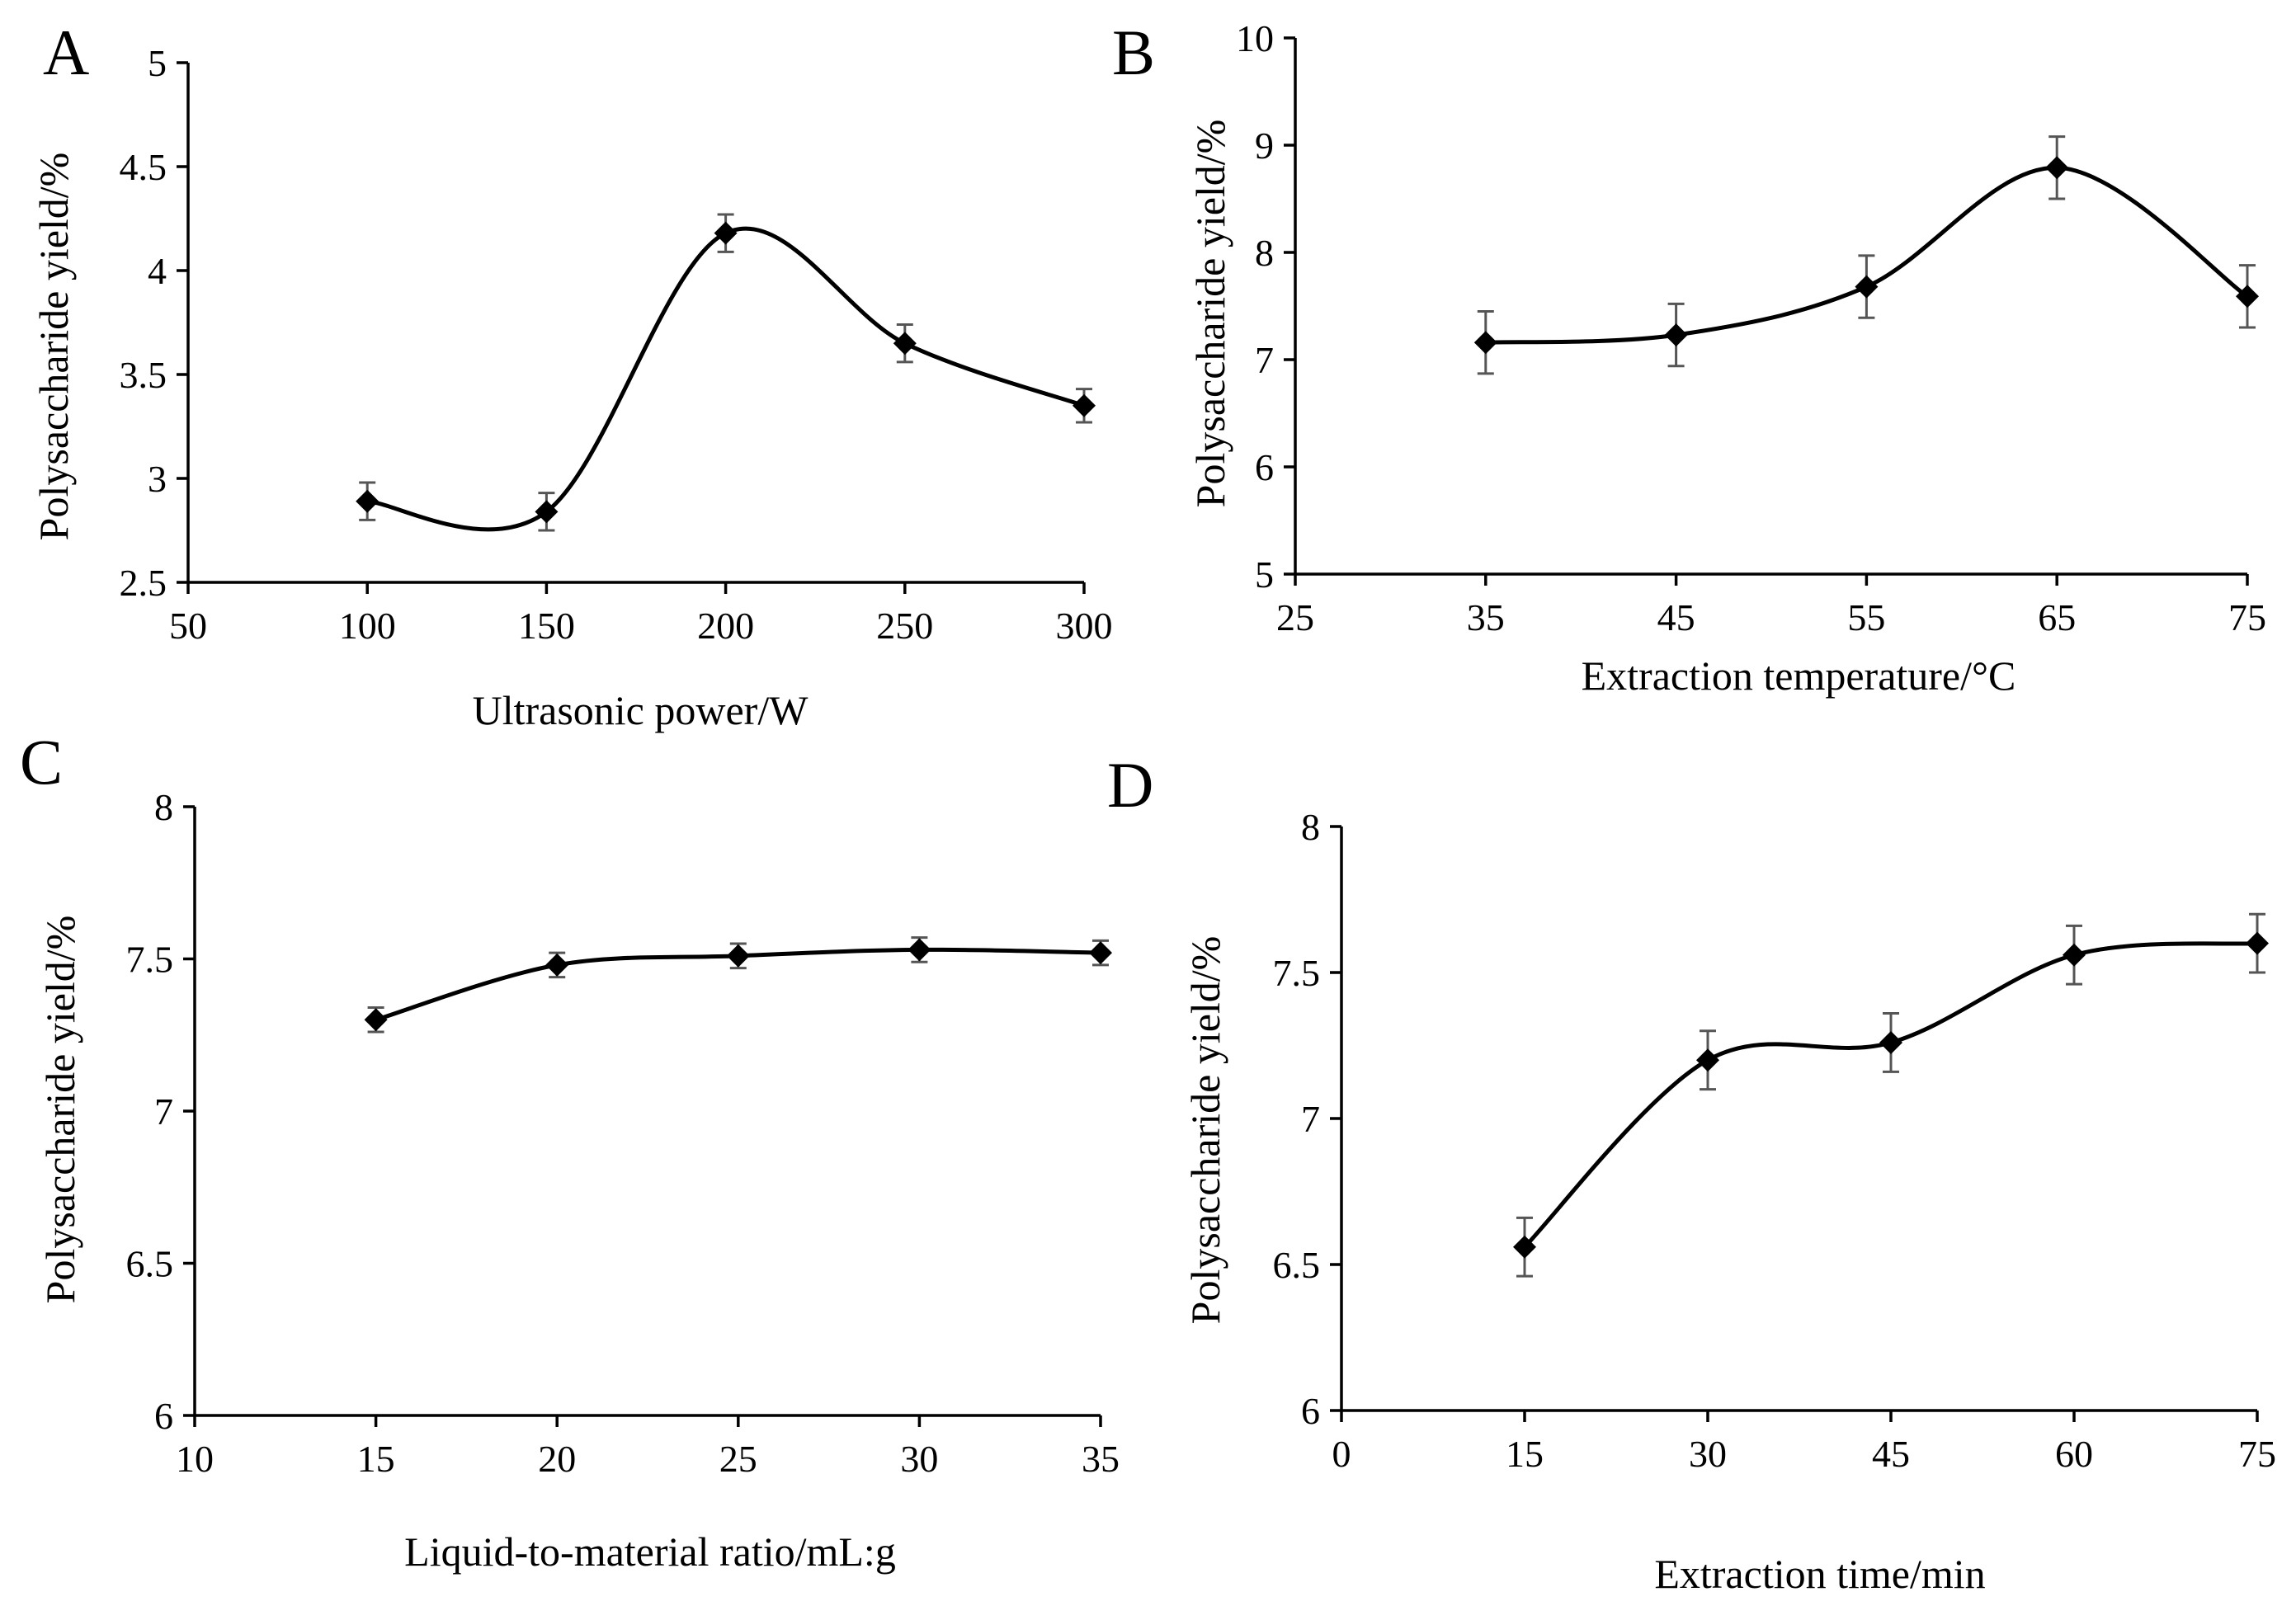 This screenshot has height=1606, width=2296. Describe the element at coordinates (1341, 1454) in the screenshot. I see `x-tick-label-d: 0` at that location.